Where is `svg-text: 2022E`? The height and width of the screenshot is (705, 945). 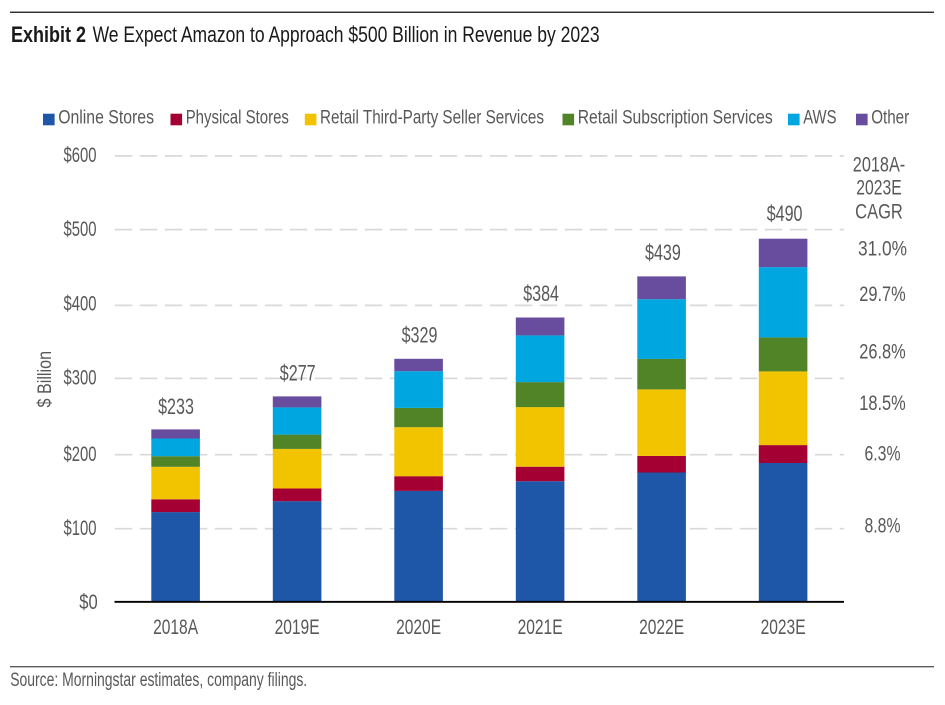
svg-text: 2022E is located at coordinates (661, 627).